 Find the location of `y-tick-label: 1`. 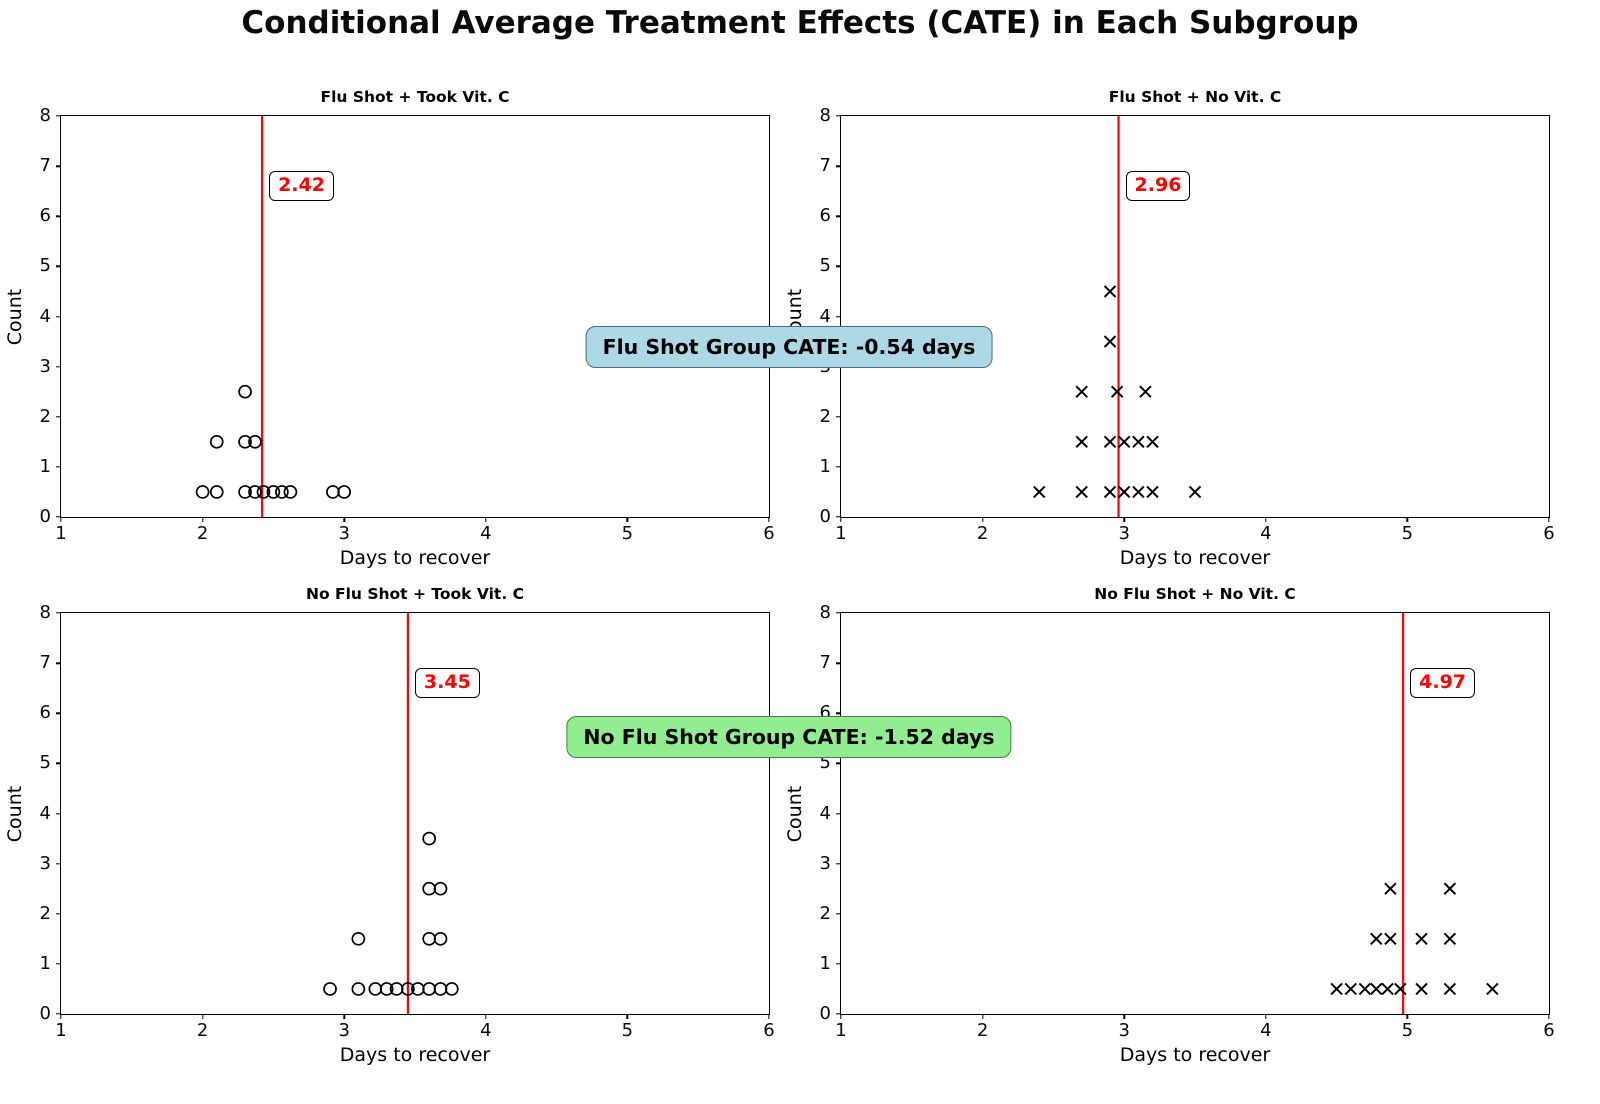

y-tick-label: 1 is located at coordinates (45, 466).